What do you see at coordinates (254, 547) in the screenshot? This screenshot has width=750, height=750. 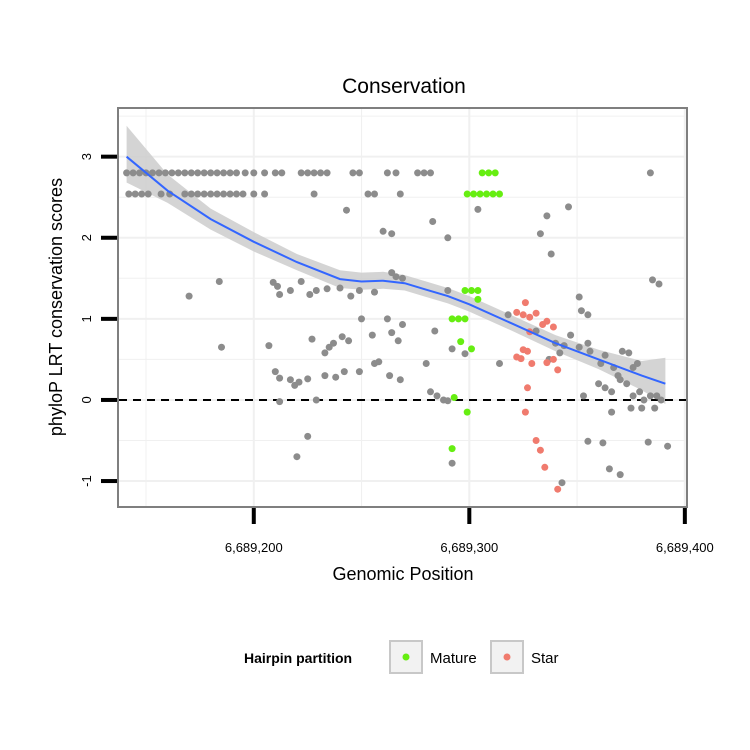 I see `x-tick-label: 6,689,200` at bounding box center [254, 547].